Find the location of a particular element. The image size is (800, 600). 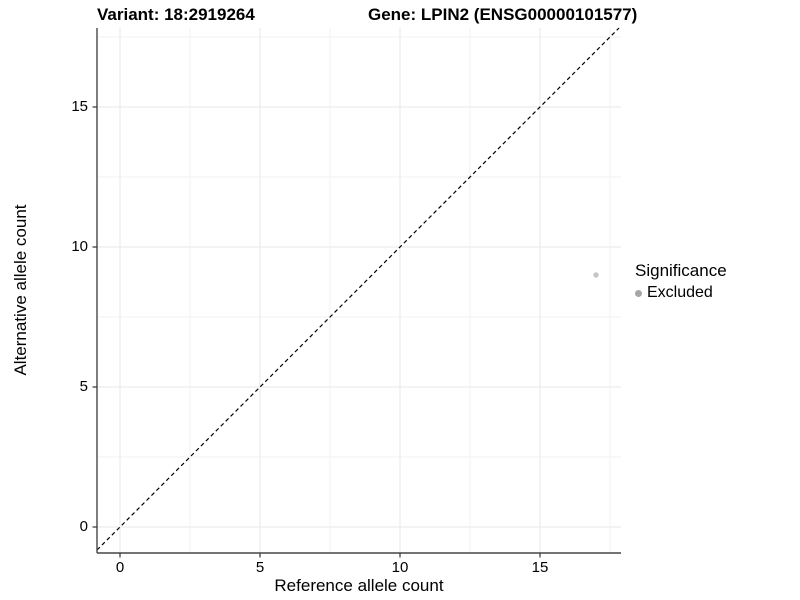

legend-items: Excluded is located at coordinates (681, 293).